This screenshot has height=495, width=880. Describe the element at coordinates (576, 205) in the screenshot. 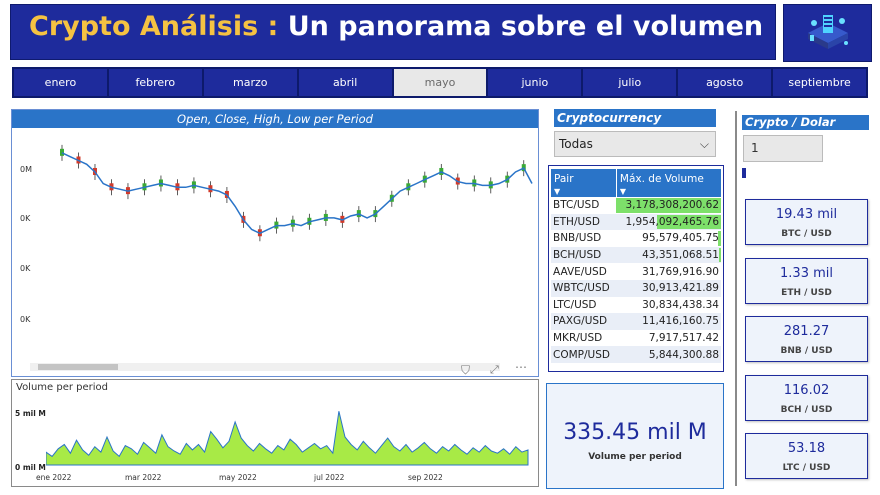

I see `pair-cell: BTC/USD` at that location.